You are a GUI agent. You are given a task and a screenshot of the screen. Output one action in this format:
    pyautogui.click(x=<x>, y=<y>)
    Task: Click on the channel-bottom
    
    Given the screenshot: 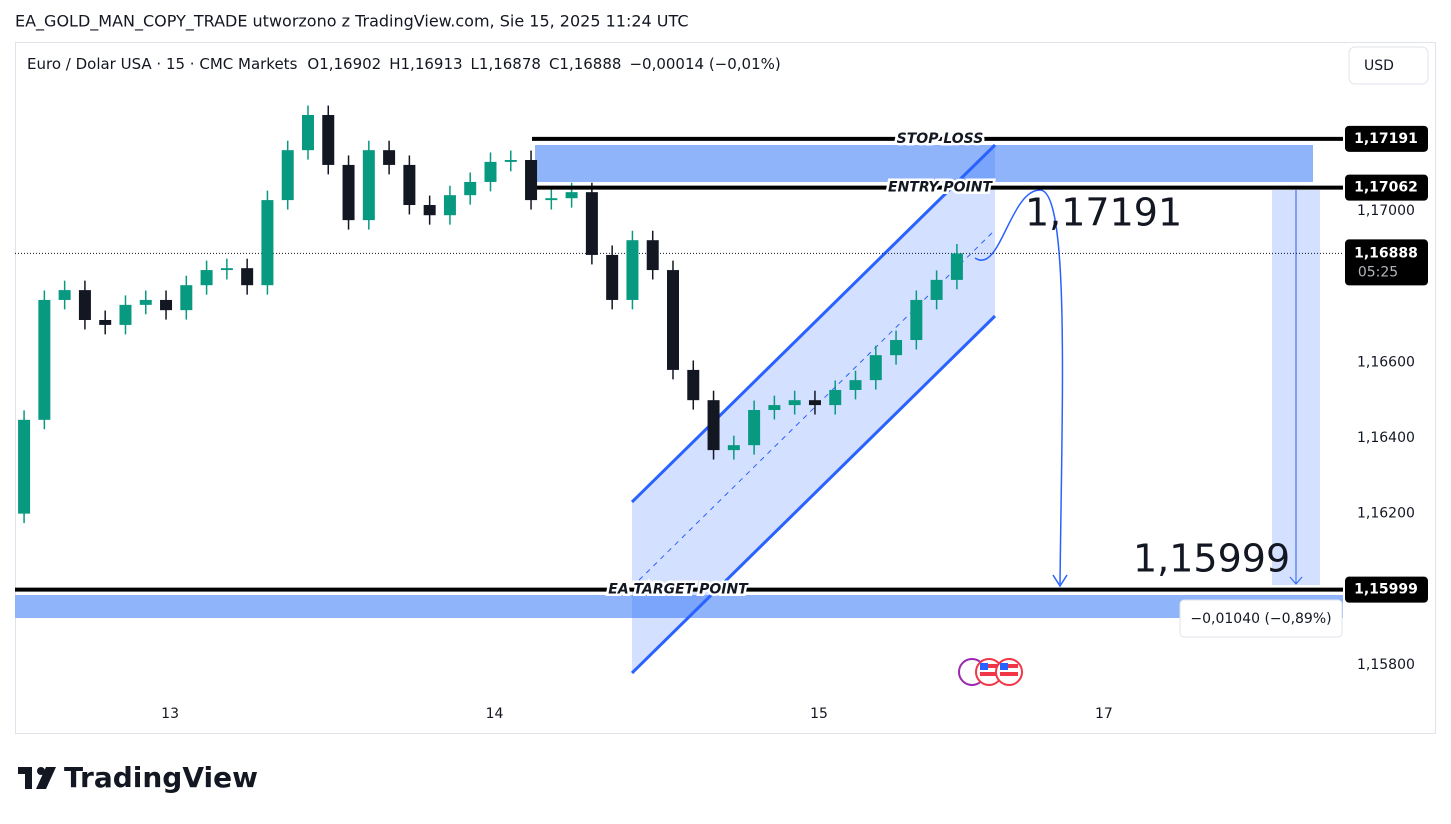 What is the action you would take?
    pyautogui.click(x=813, y=494)
    